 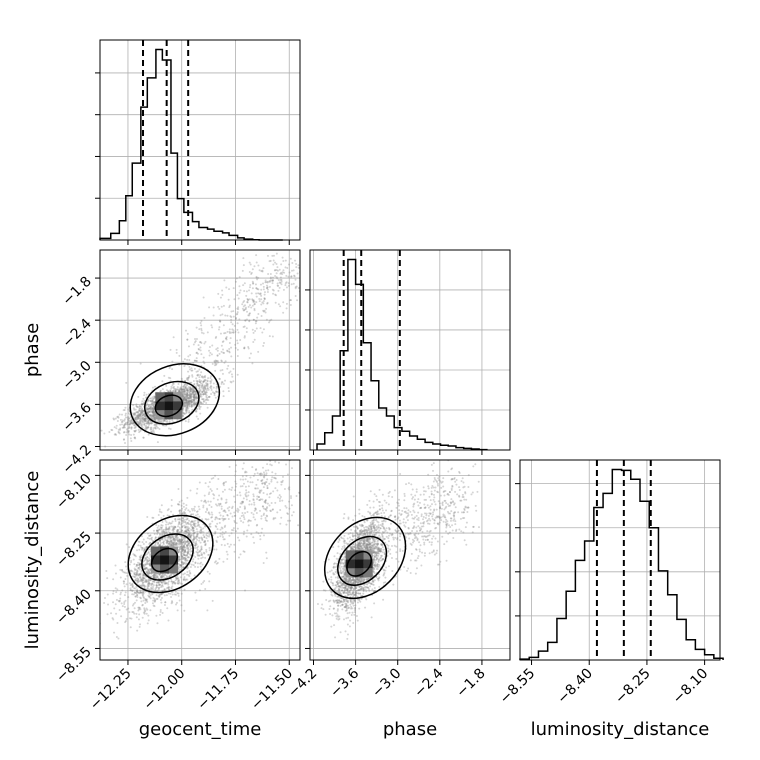 What do you see at coordinates (620, 560) in the screenshot?
I see `panel-frame` at bounding box center [620, 560].